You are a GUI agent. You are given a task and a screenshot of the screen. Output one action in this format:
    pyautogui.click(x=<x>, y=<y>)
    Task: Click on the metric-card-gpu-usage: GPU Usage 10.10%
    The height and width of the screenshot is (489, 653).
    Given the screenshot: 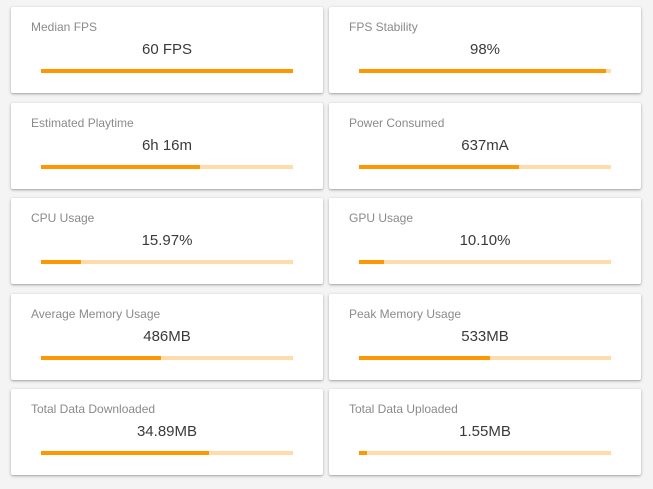 What is the action you would take?
    pyautogui.click(x=485, y=241)
    